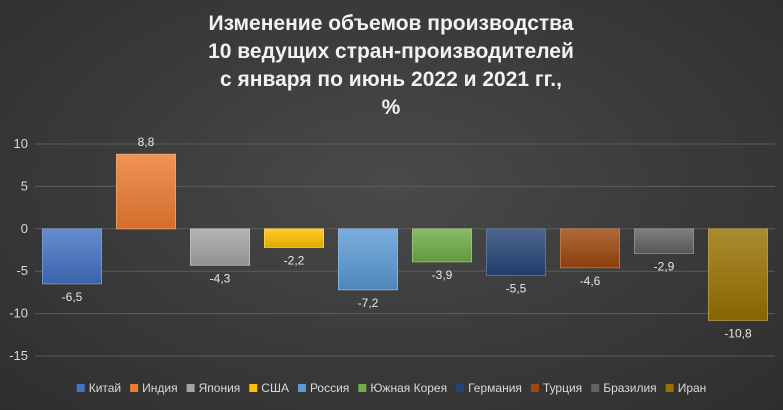 The width and height of the screenshot is (783, 410). What do you see at coordinates (159, 388) in the screenshot?
I see `legend-label: Индия` at bounding box center [159, 388].